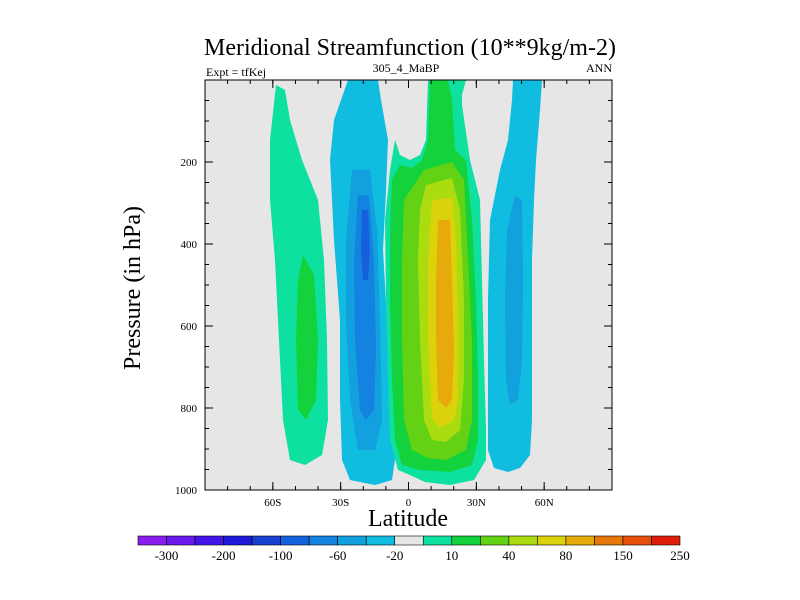  What do you see at coordinates (514, 300) in the screenshot?
I see `contour-nh-ferrel-core` at bounding box center [514, 300].